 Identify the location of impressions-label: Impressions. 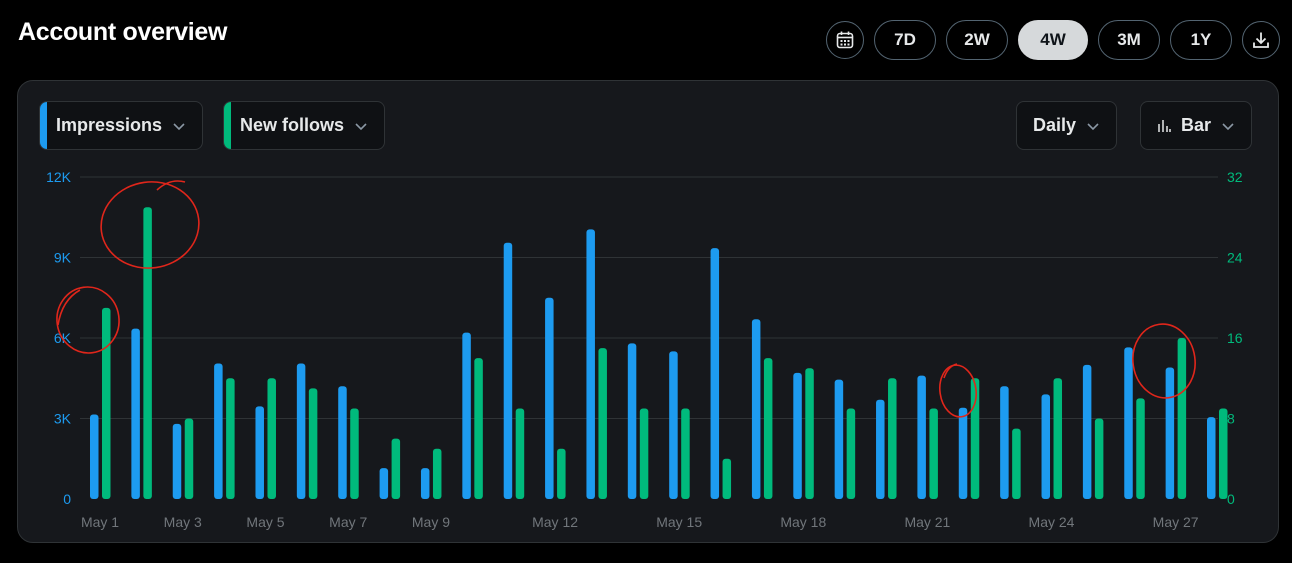
(109, 125).